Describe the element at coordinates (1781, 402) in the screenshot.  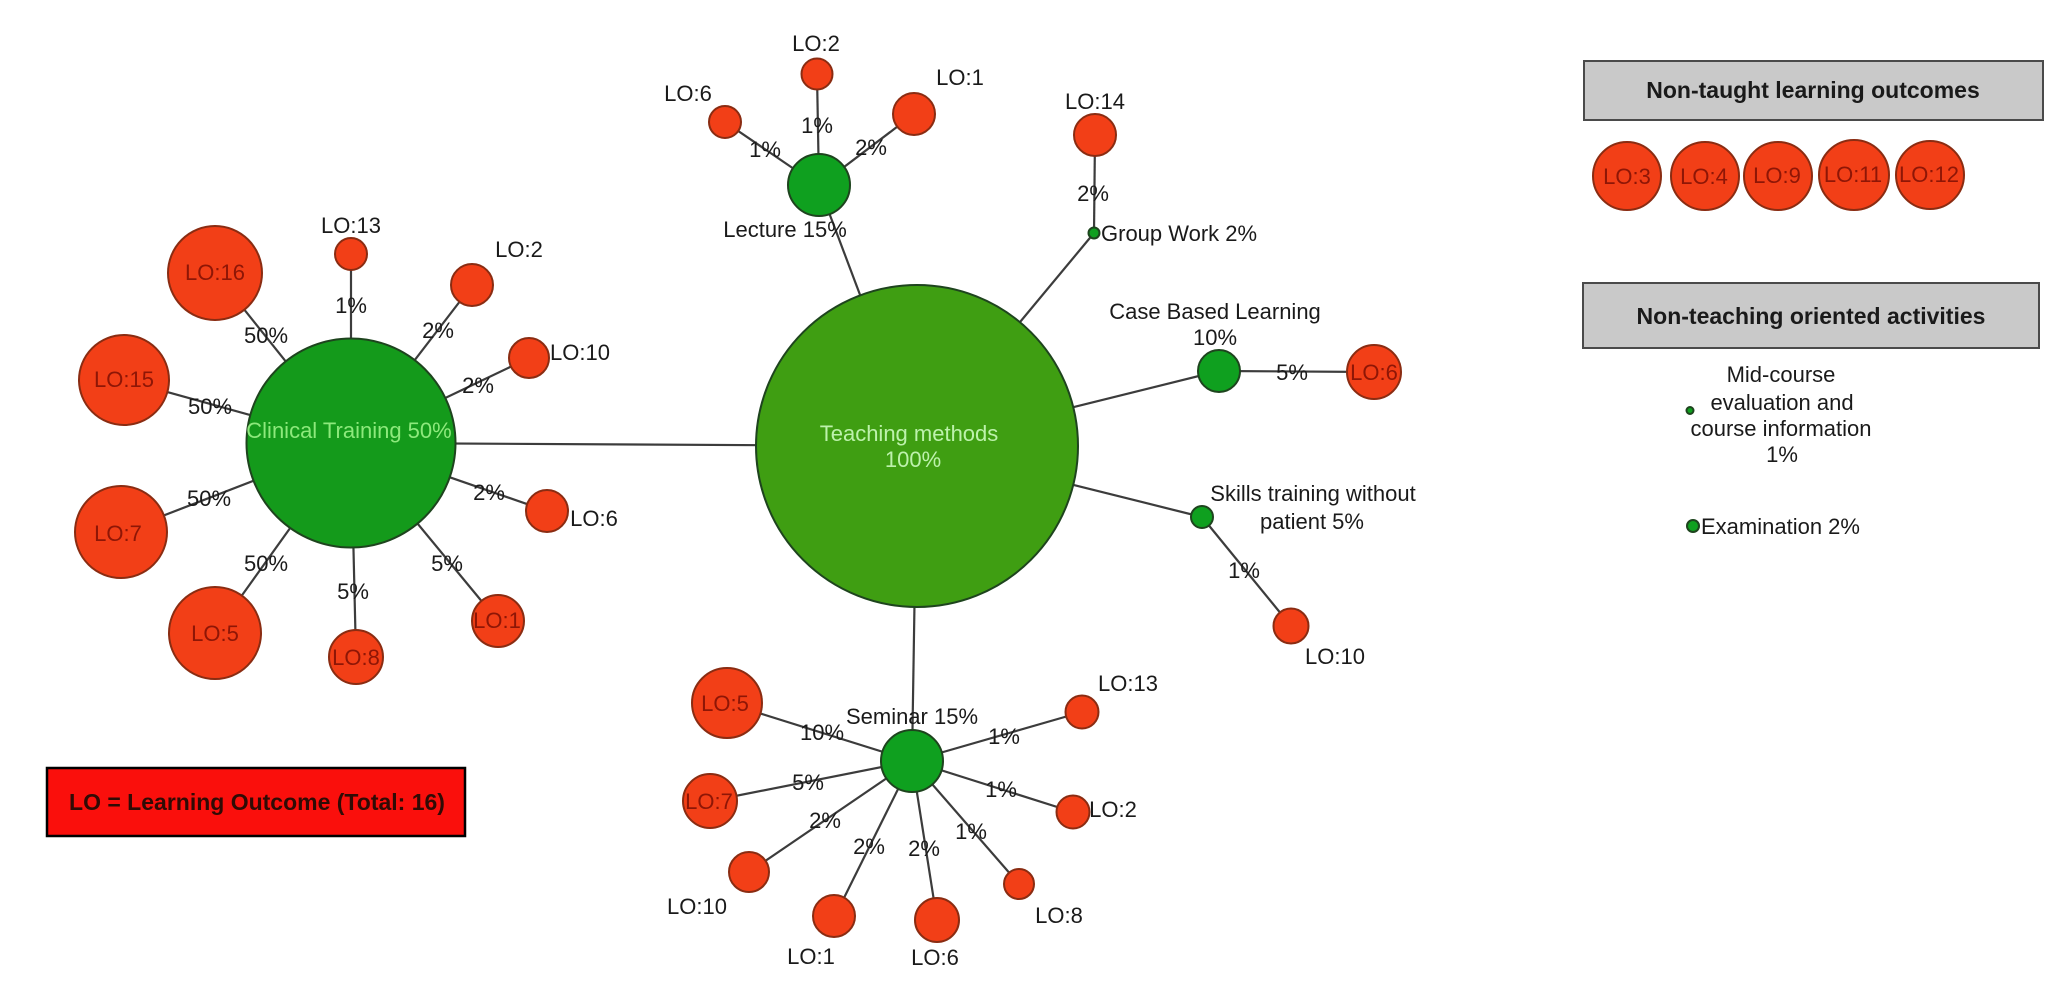
I see `svg-text: evaluation and` at that location.